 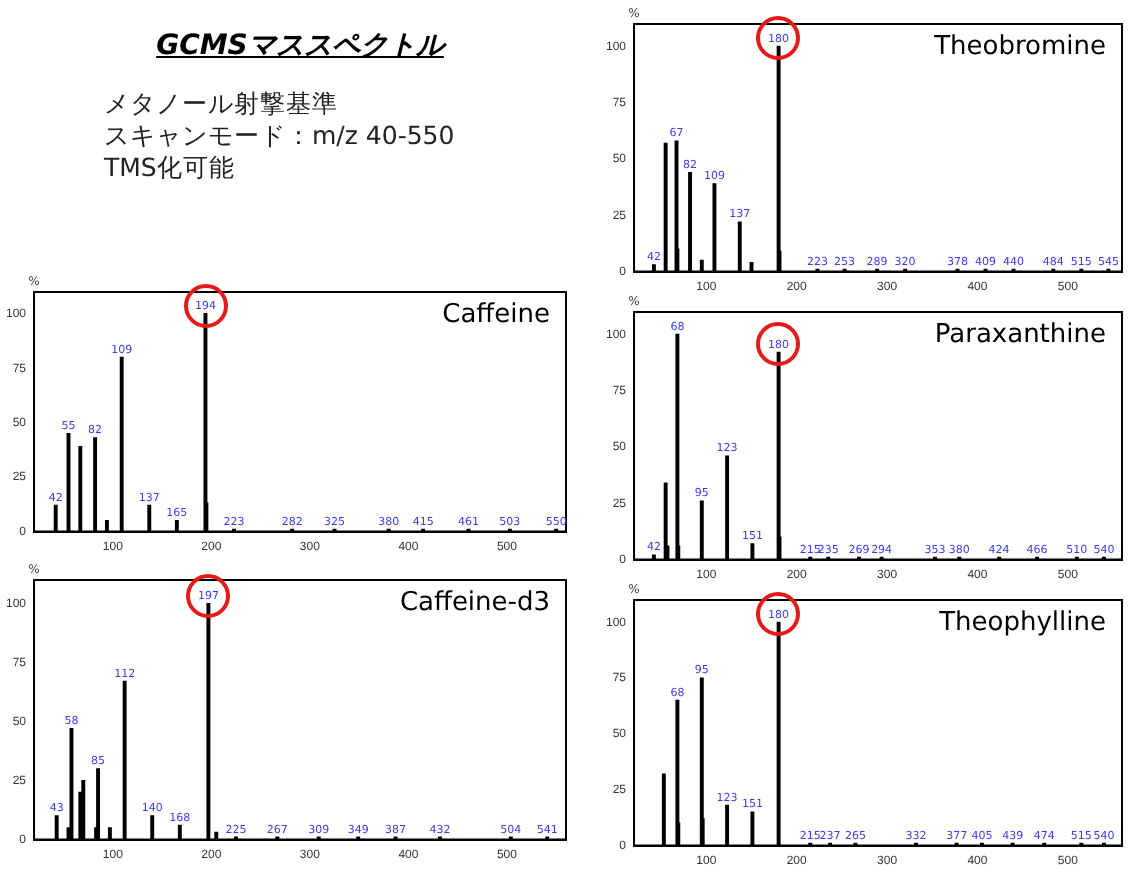 What do you see at coordinates (170, 168) in the screenshot?
I see `text: TMS化可能` at bounding box center [170, 168].